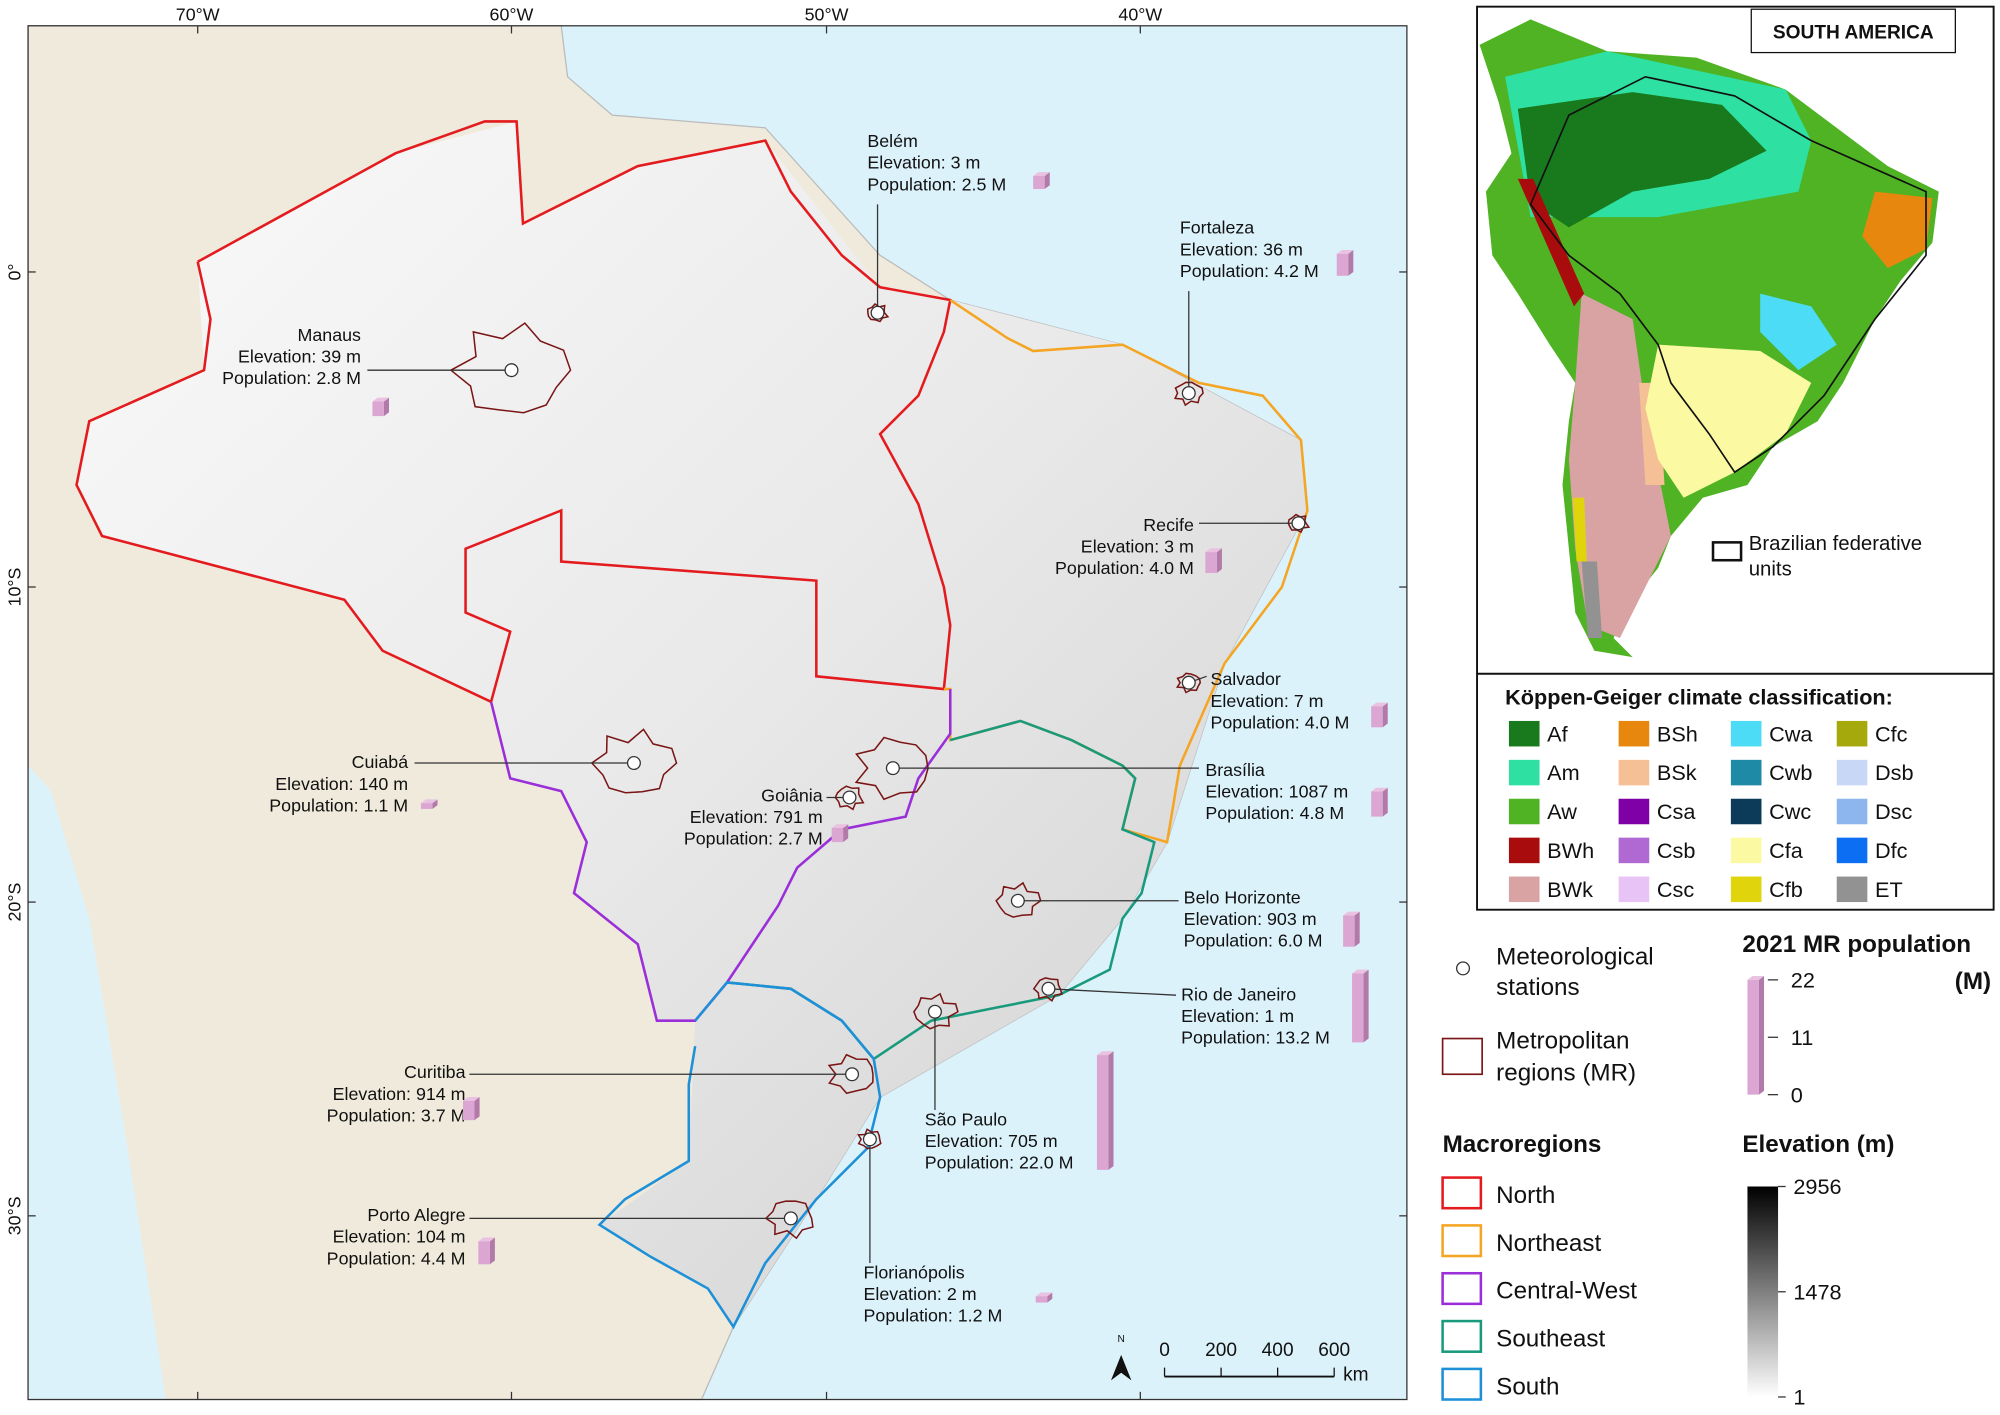  I want to click on city-elevation: Elevation: 903 m, so click(1250, 919).